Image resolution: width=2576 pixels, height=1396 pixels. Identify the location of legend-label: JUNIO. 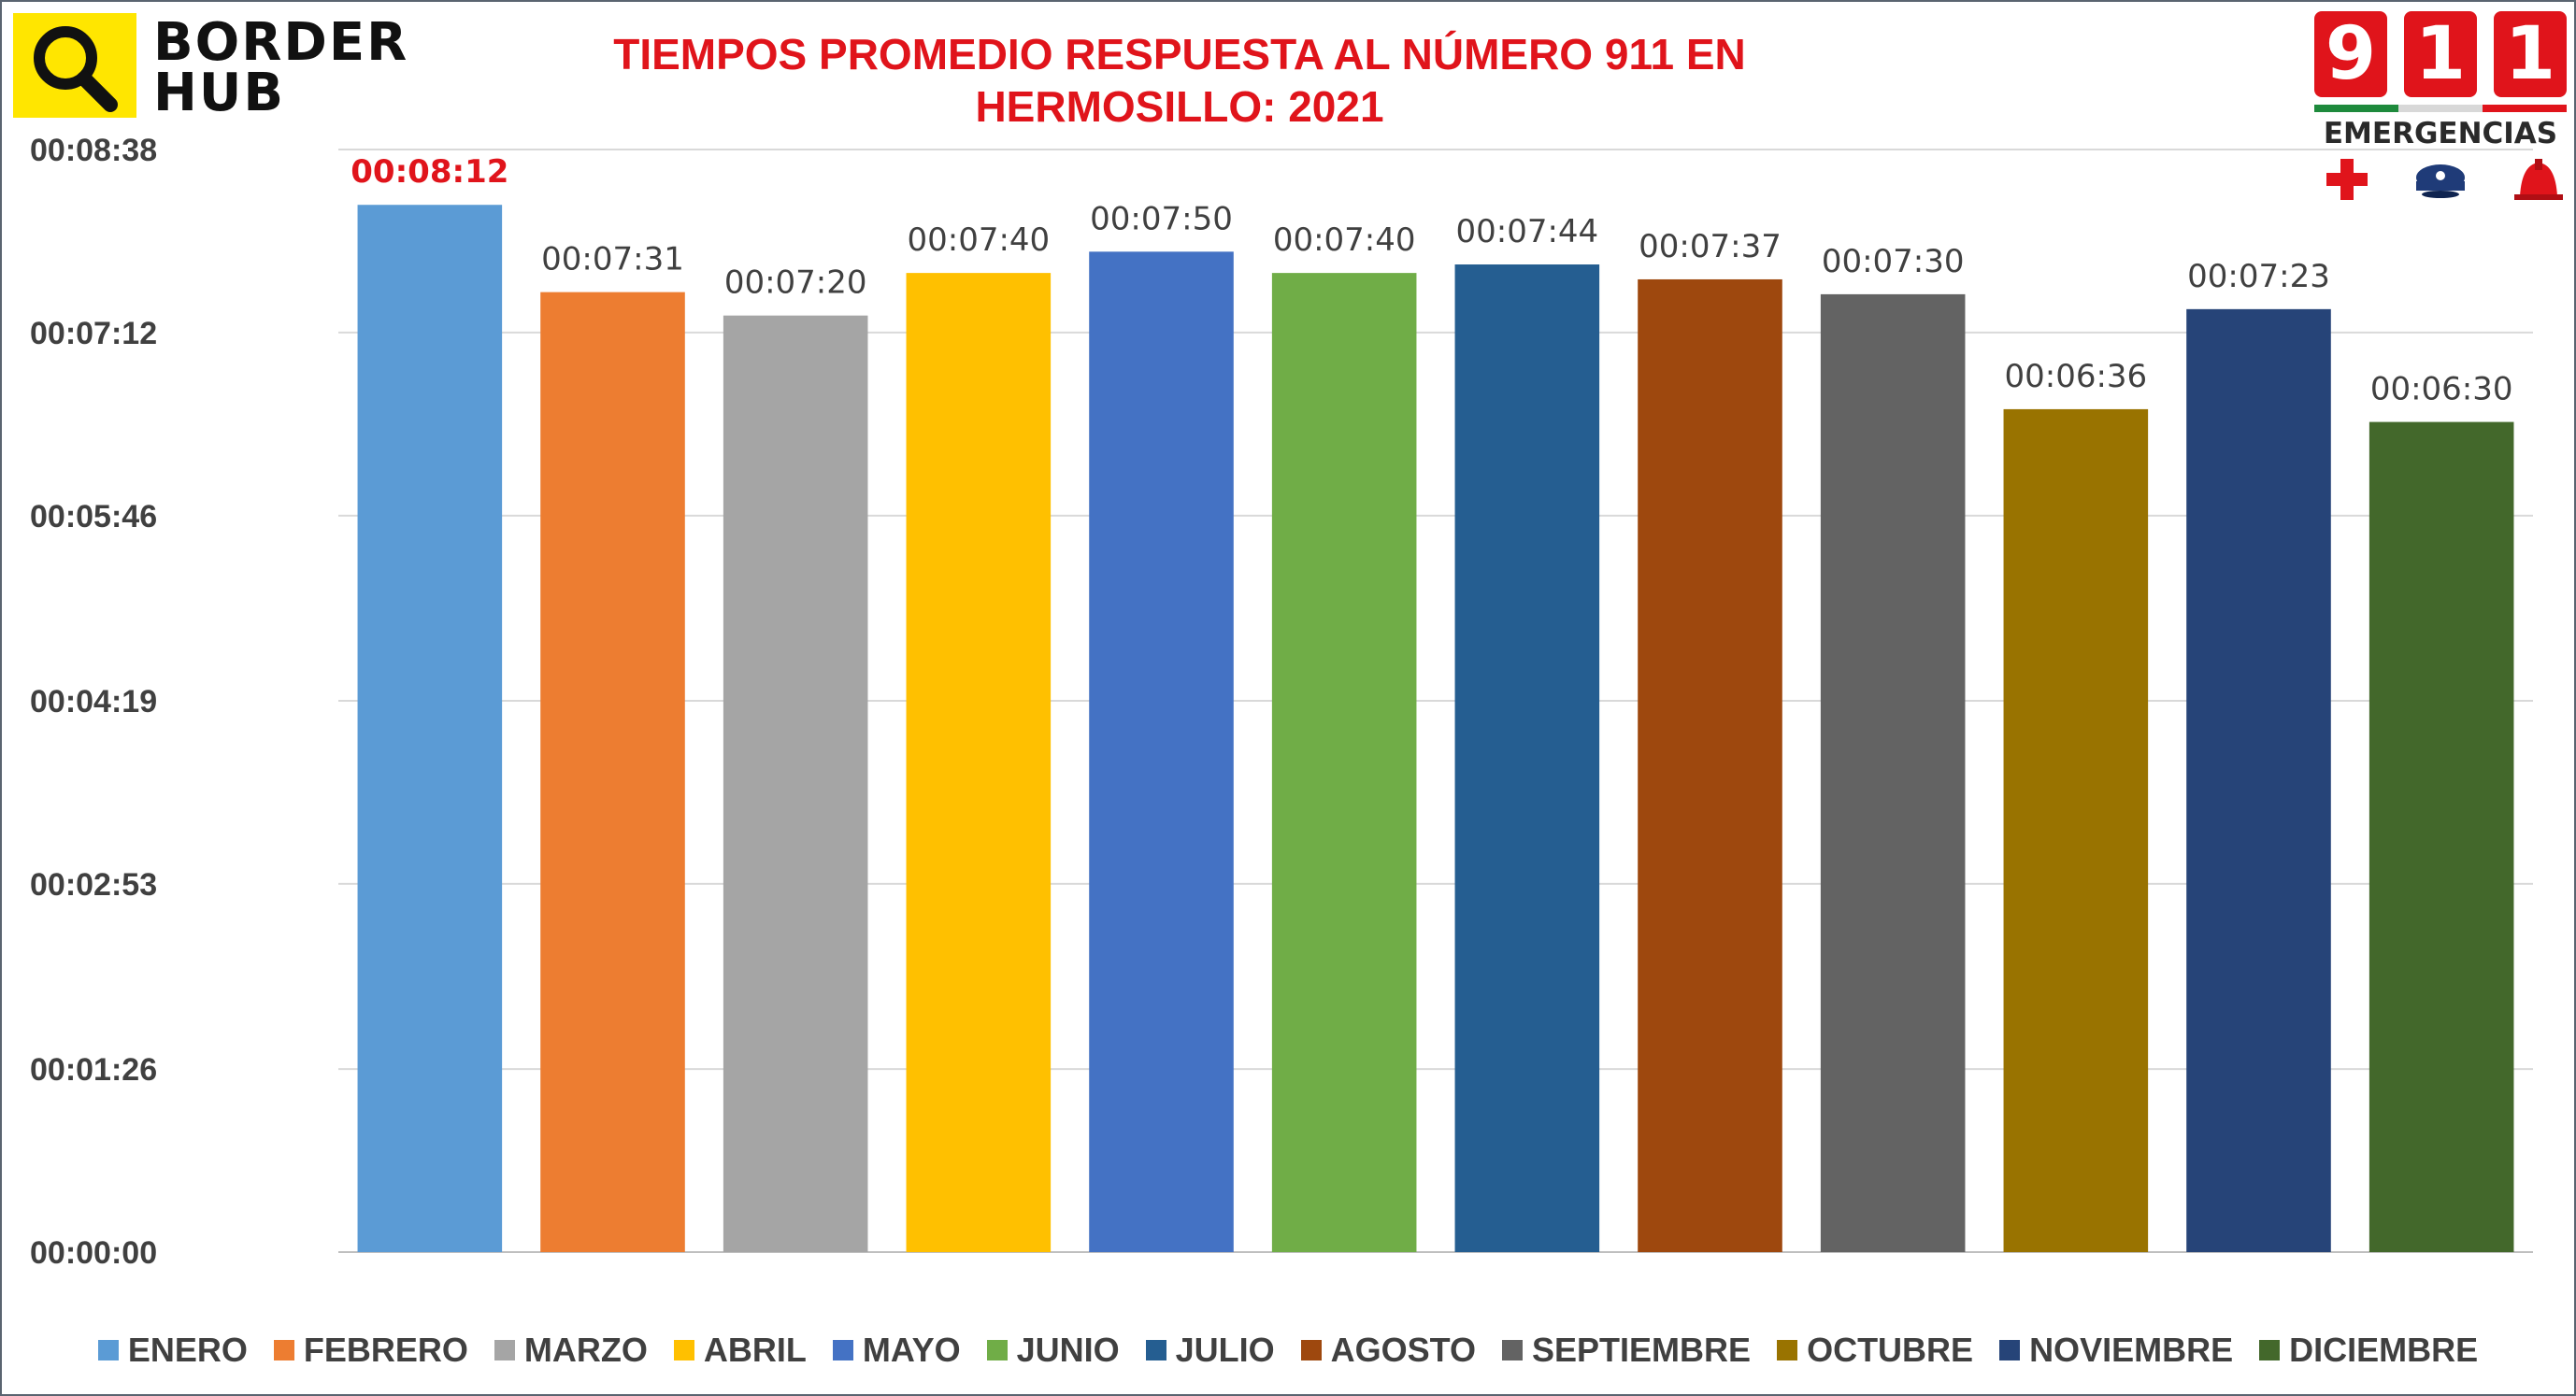
(1068, 1350).